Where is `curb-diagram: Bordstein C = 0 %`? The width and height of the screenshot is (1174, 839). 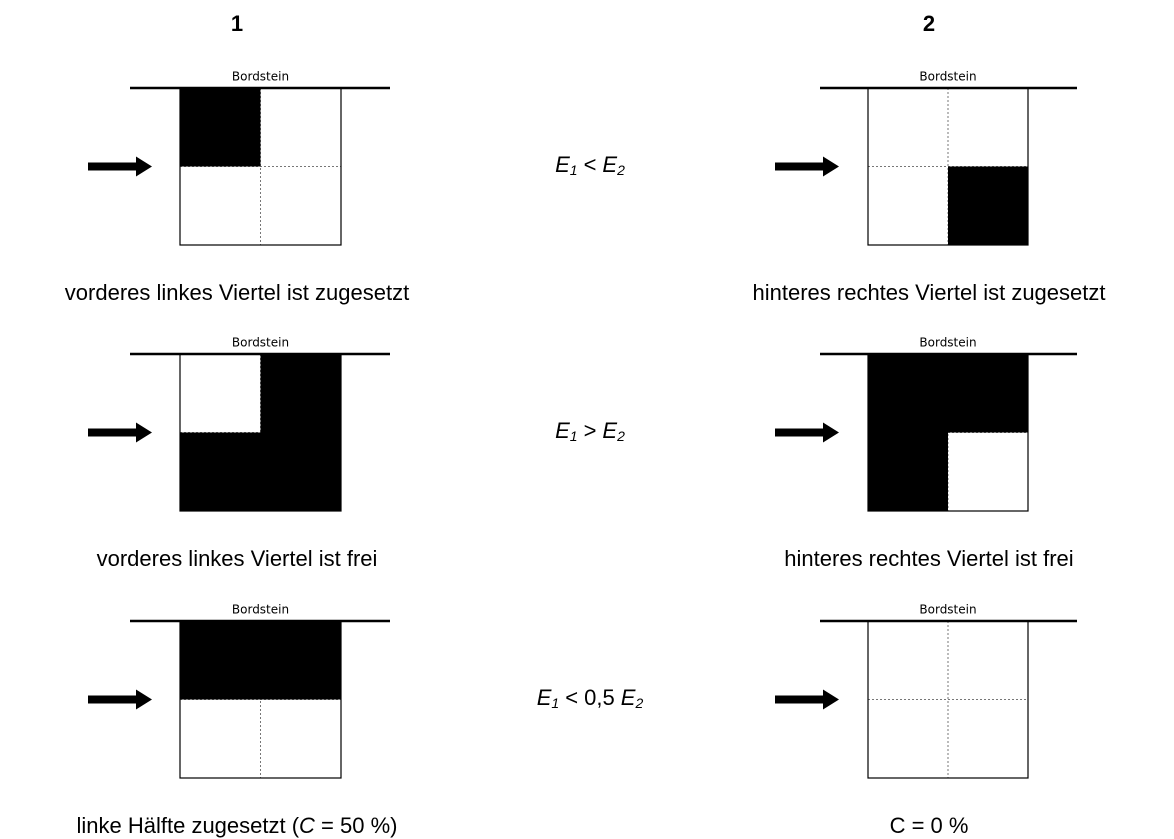
curb-diagram: Bordstein C = 0 % is located at coordinates (926, 720).